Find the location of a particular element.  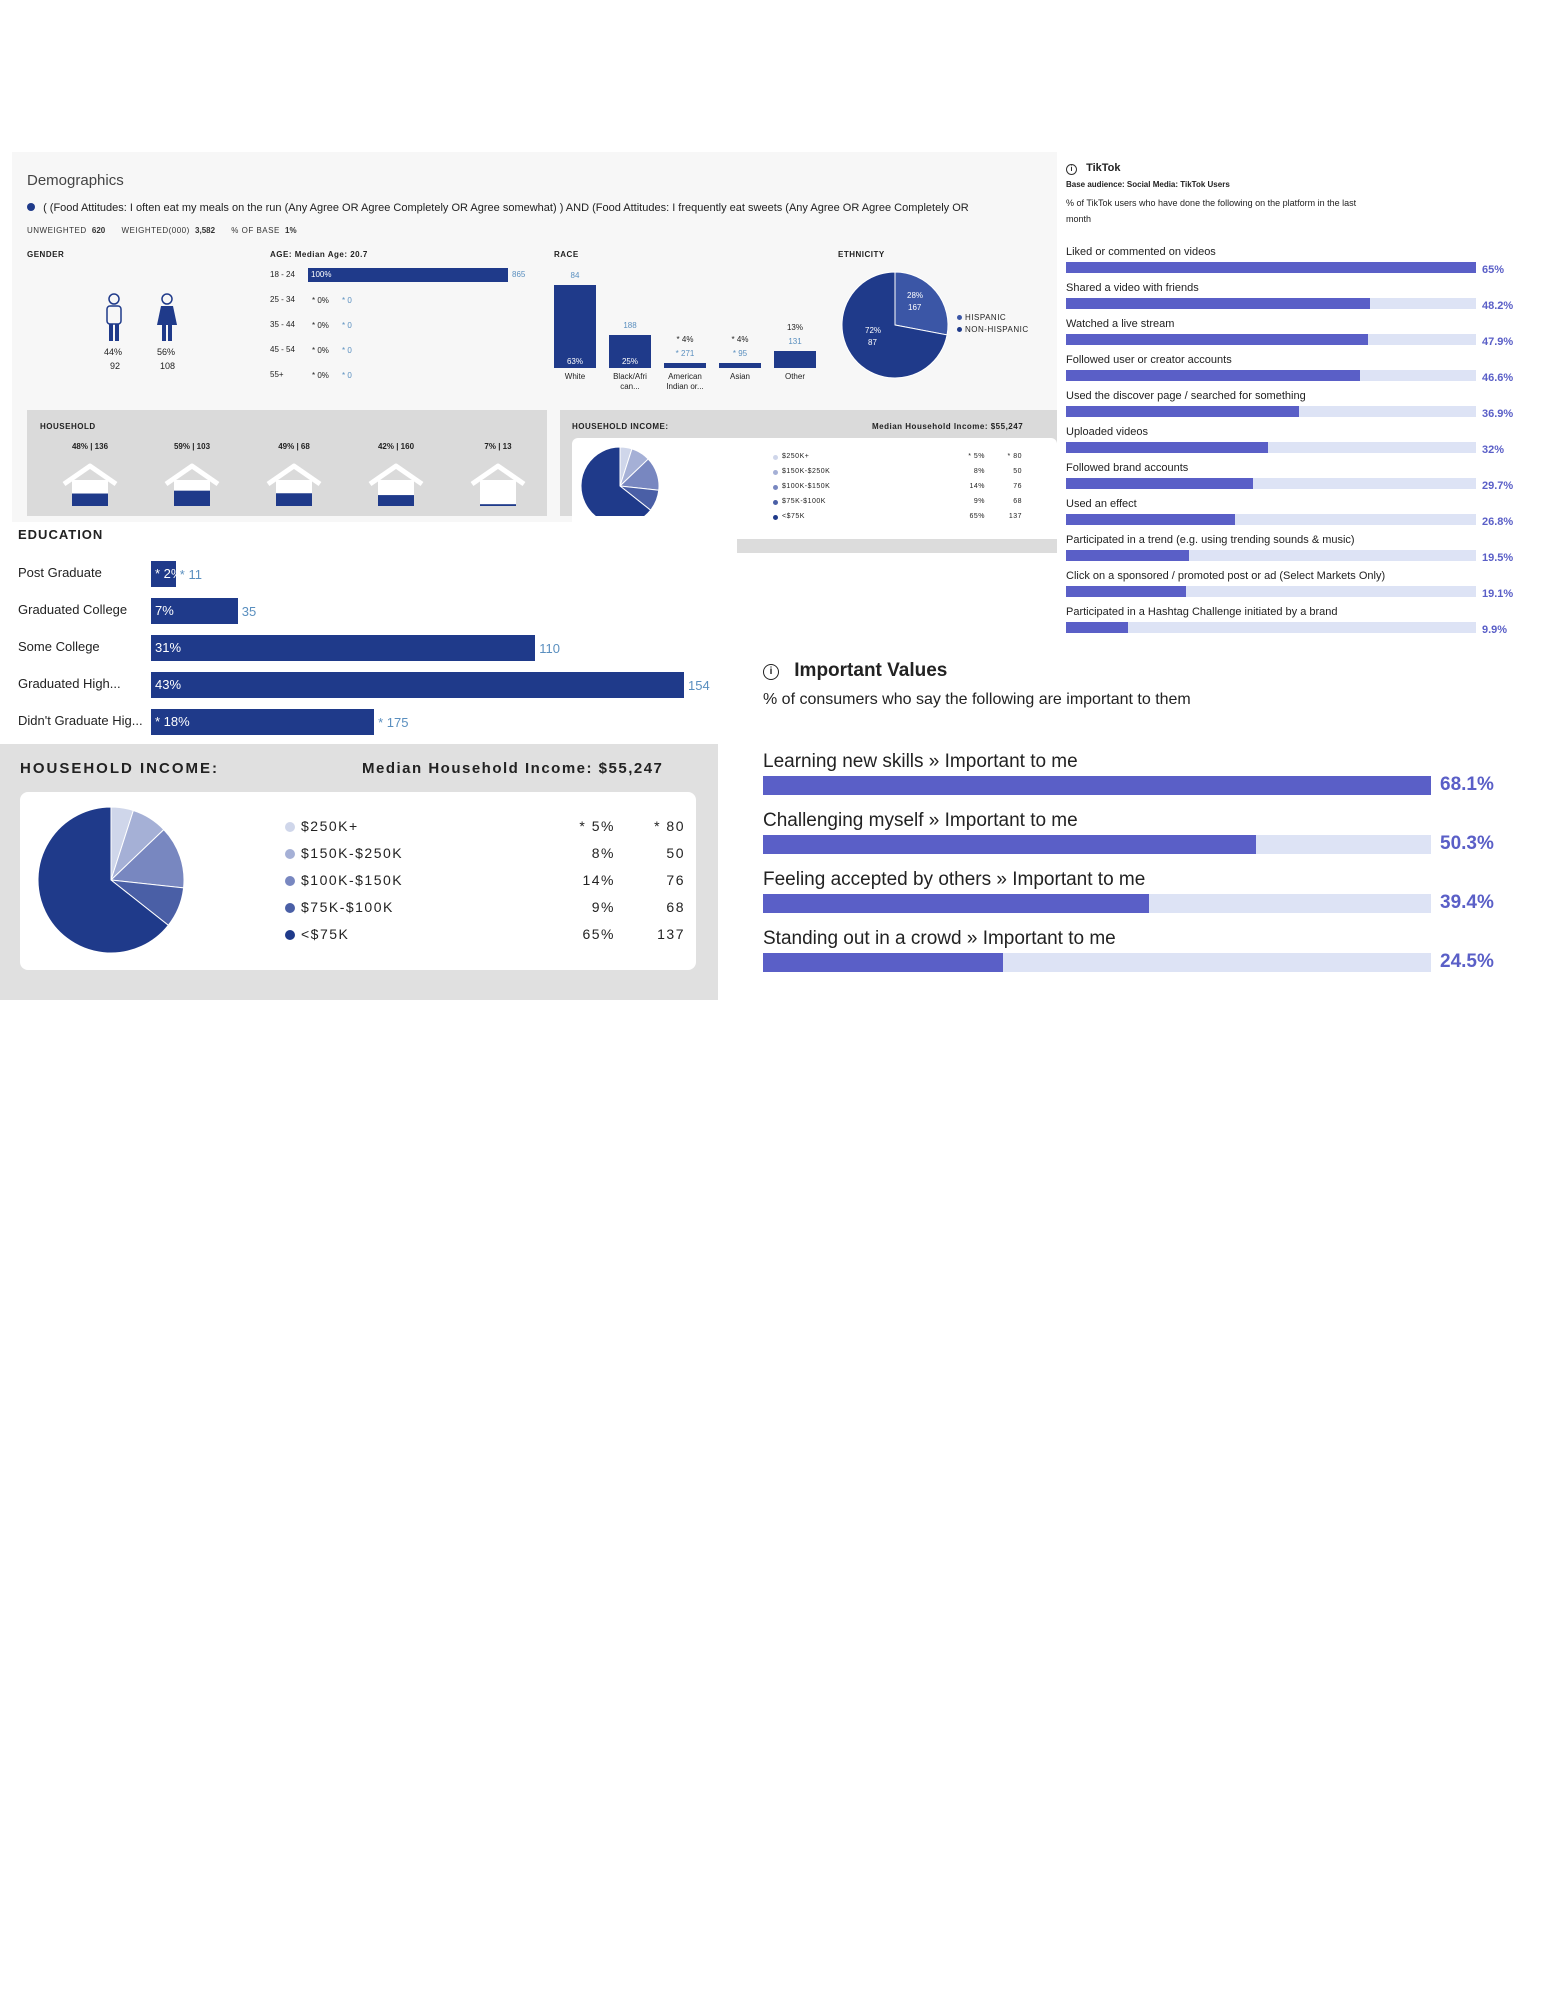

tiktok-row: Watched a live stream 47.9% is located at coordinates (1296, 334).